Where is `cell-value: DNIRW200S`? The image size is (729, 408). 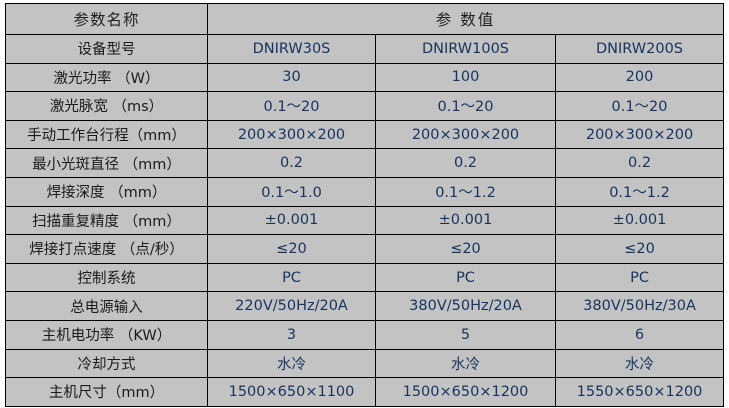
cell-value: DNIRW200S is located at coordinates (639, 49).